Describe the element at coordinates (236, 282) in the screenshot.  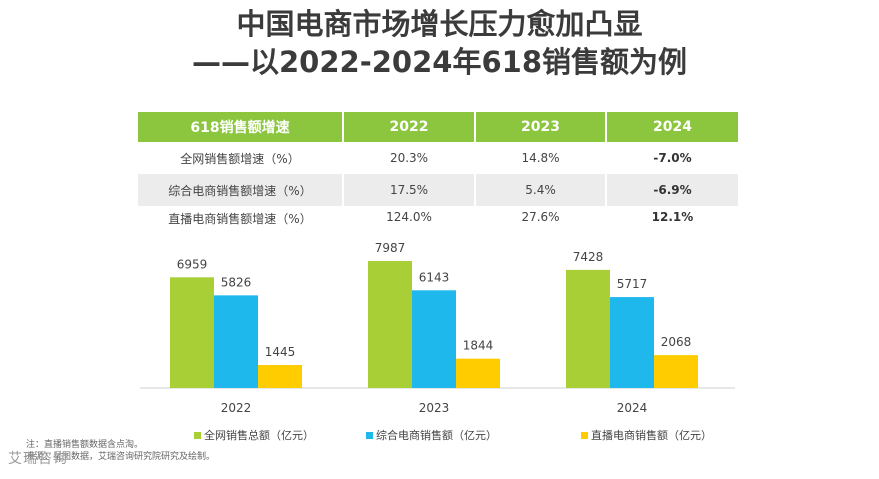
I see `data-label: 5826` at that location.